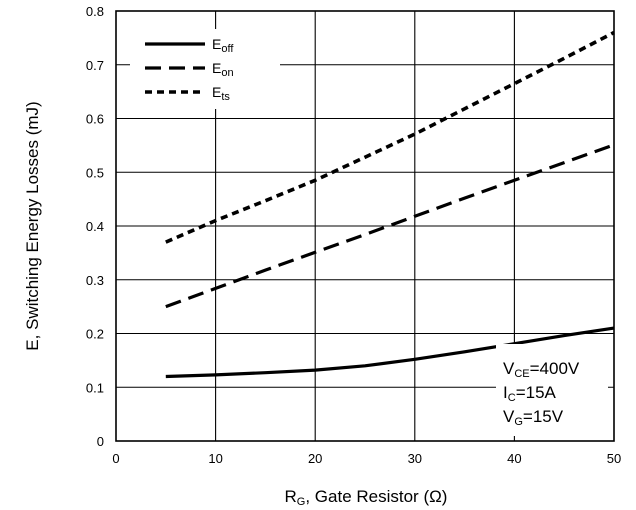 The width and height of the screenshot is (636, 510). I want to click on test-conditions: VCE=400V IC=15A VG=15V, so click(552, 390).